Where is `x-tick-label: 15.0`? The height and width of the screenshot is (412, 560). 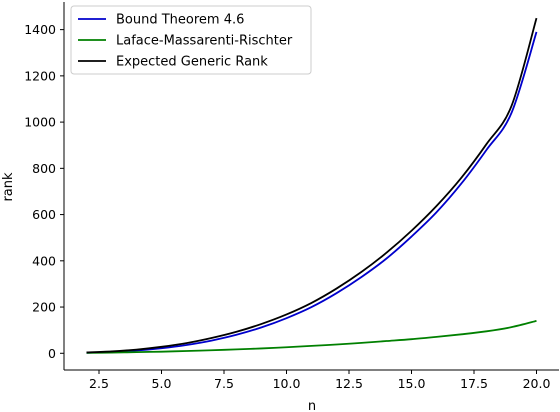
x-tick-label: 15.0 is located at coordinates (412, 383).